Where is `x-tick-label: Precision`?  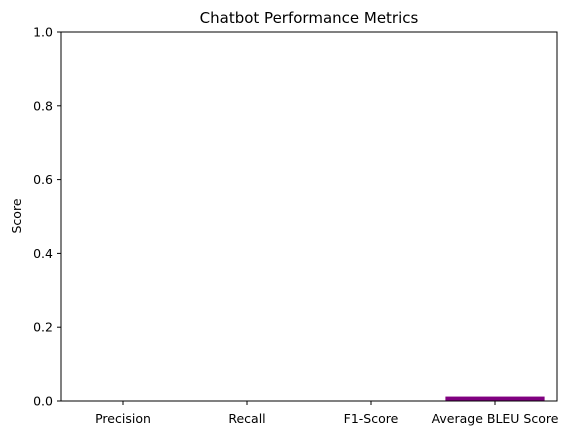 x-tick-label: Precision is located at coordinates (123, 418).